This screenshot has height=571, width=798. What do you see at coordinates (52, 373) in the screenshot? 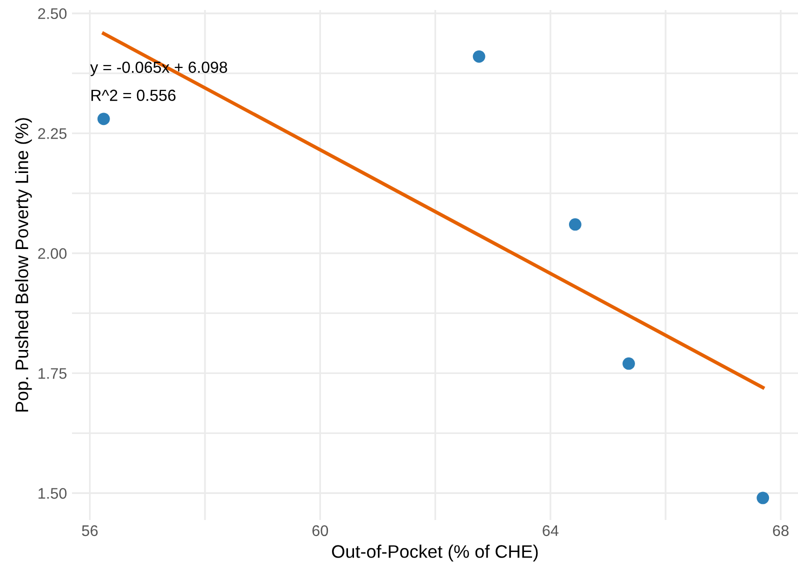
I see `y-tick-label: 1.75` at bounding box center [52, 373].